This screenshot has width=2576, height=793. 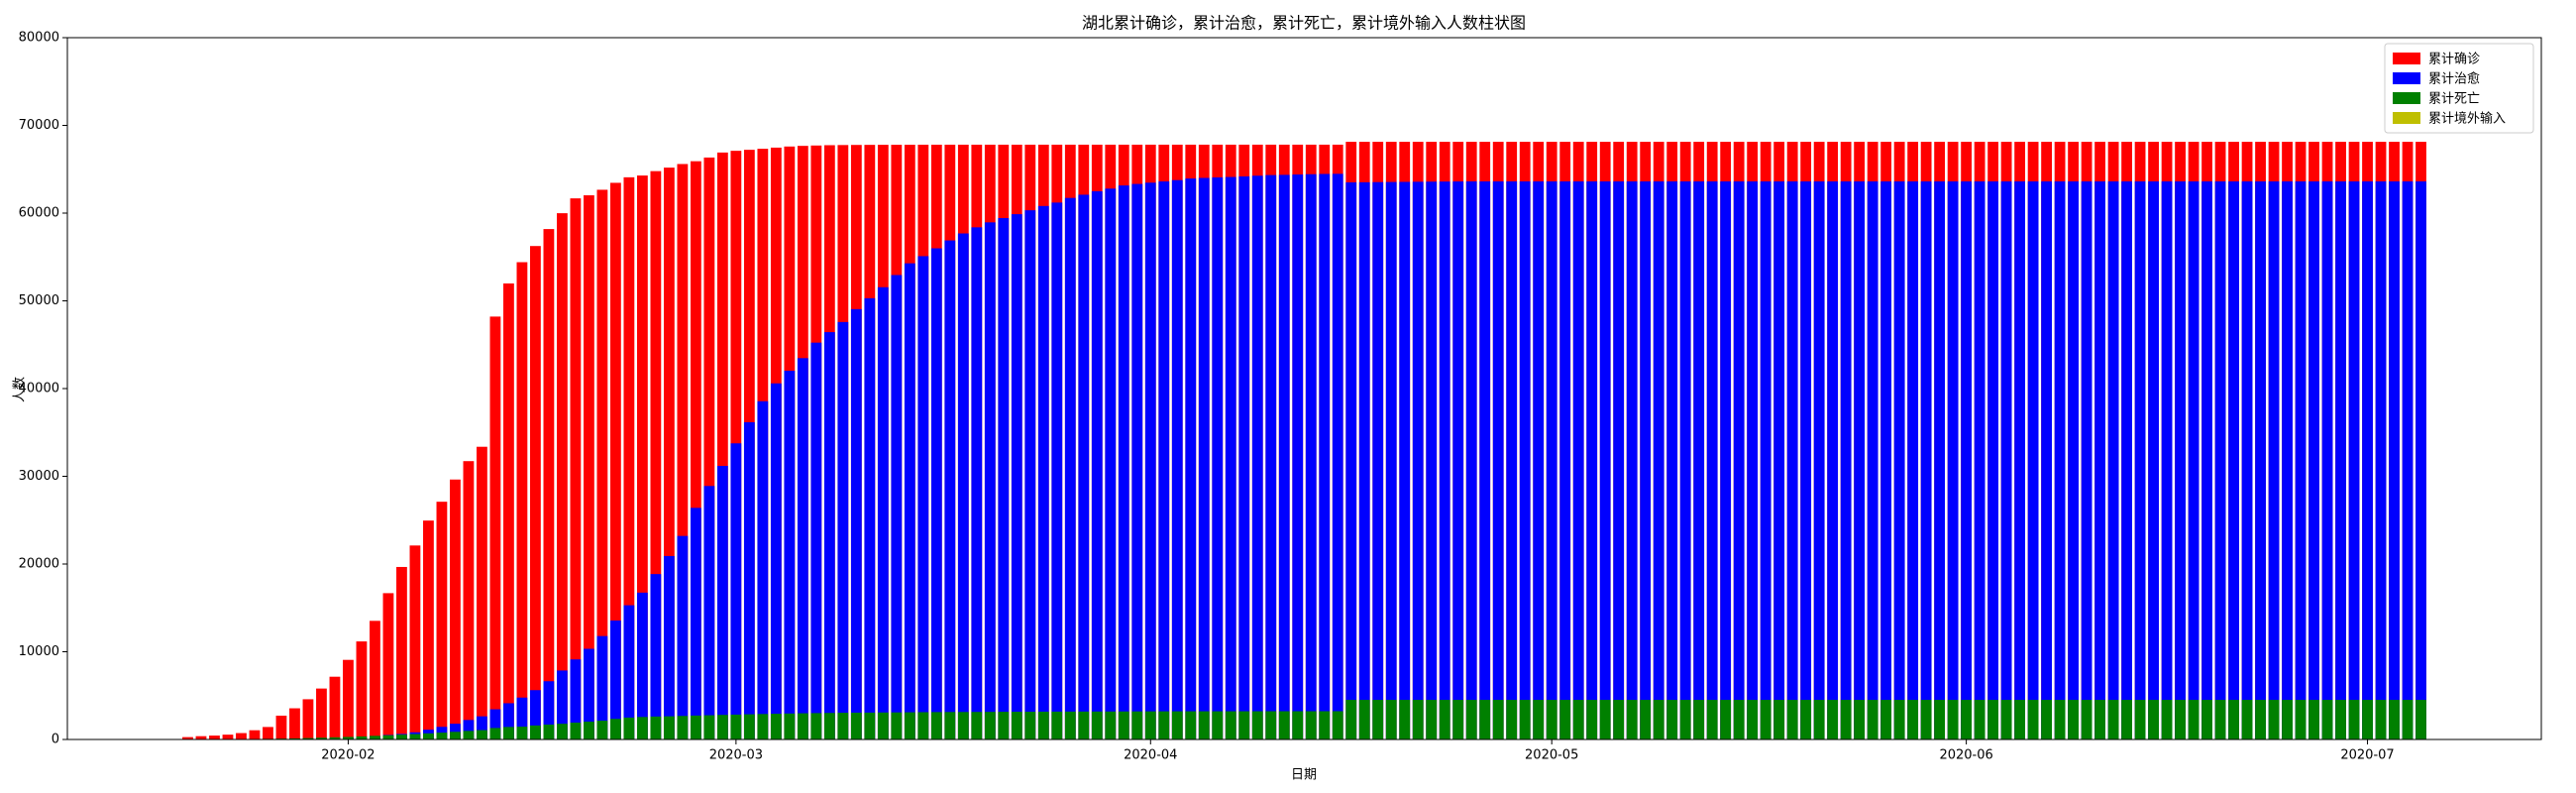 I want to click on x-tick-label: 2020-03, so click(x=736, y=755).